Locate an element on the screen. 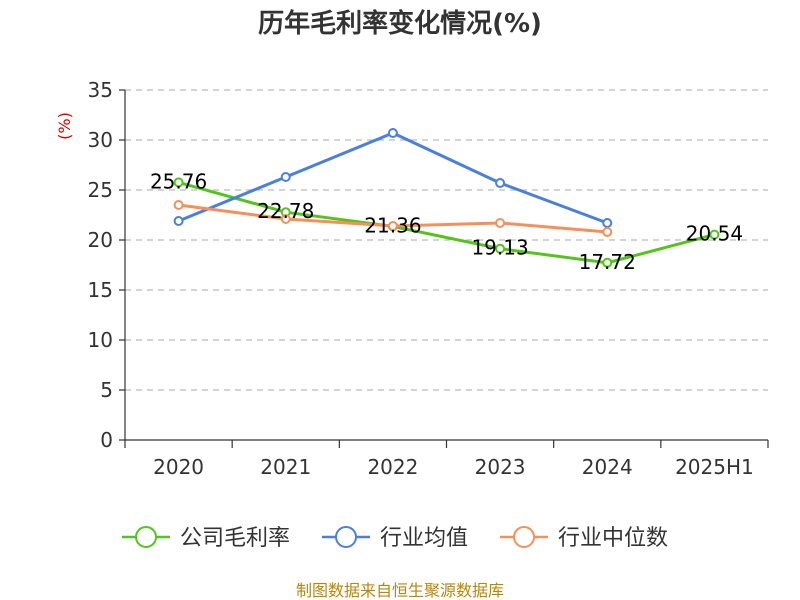 Image resolution: width=800 pixels, height=600 pixels. y-tick-label: 10 is located at coordinates (100, 340).